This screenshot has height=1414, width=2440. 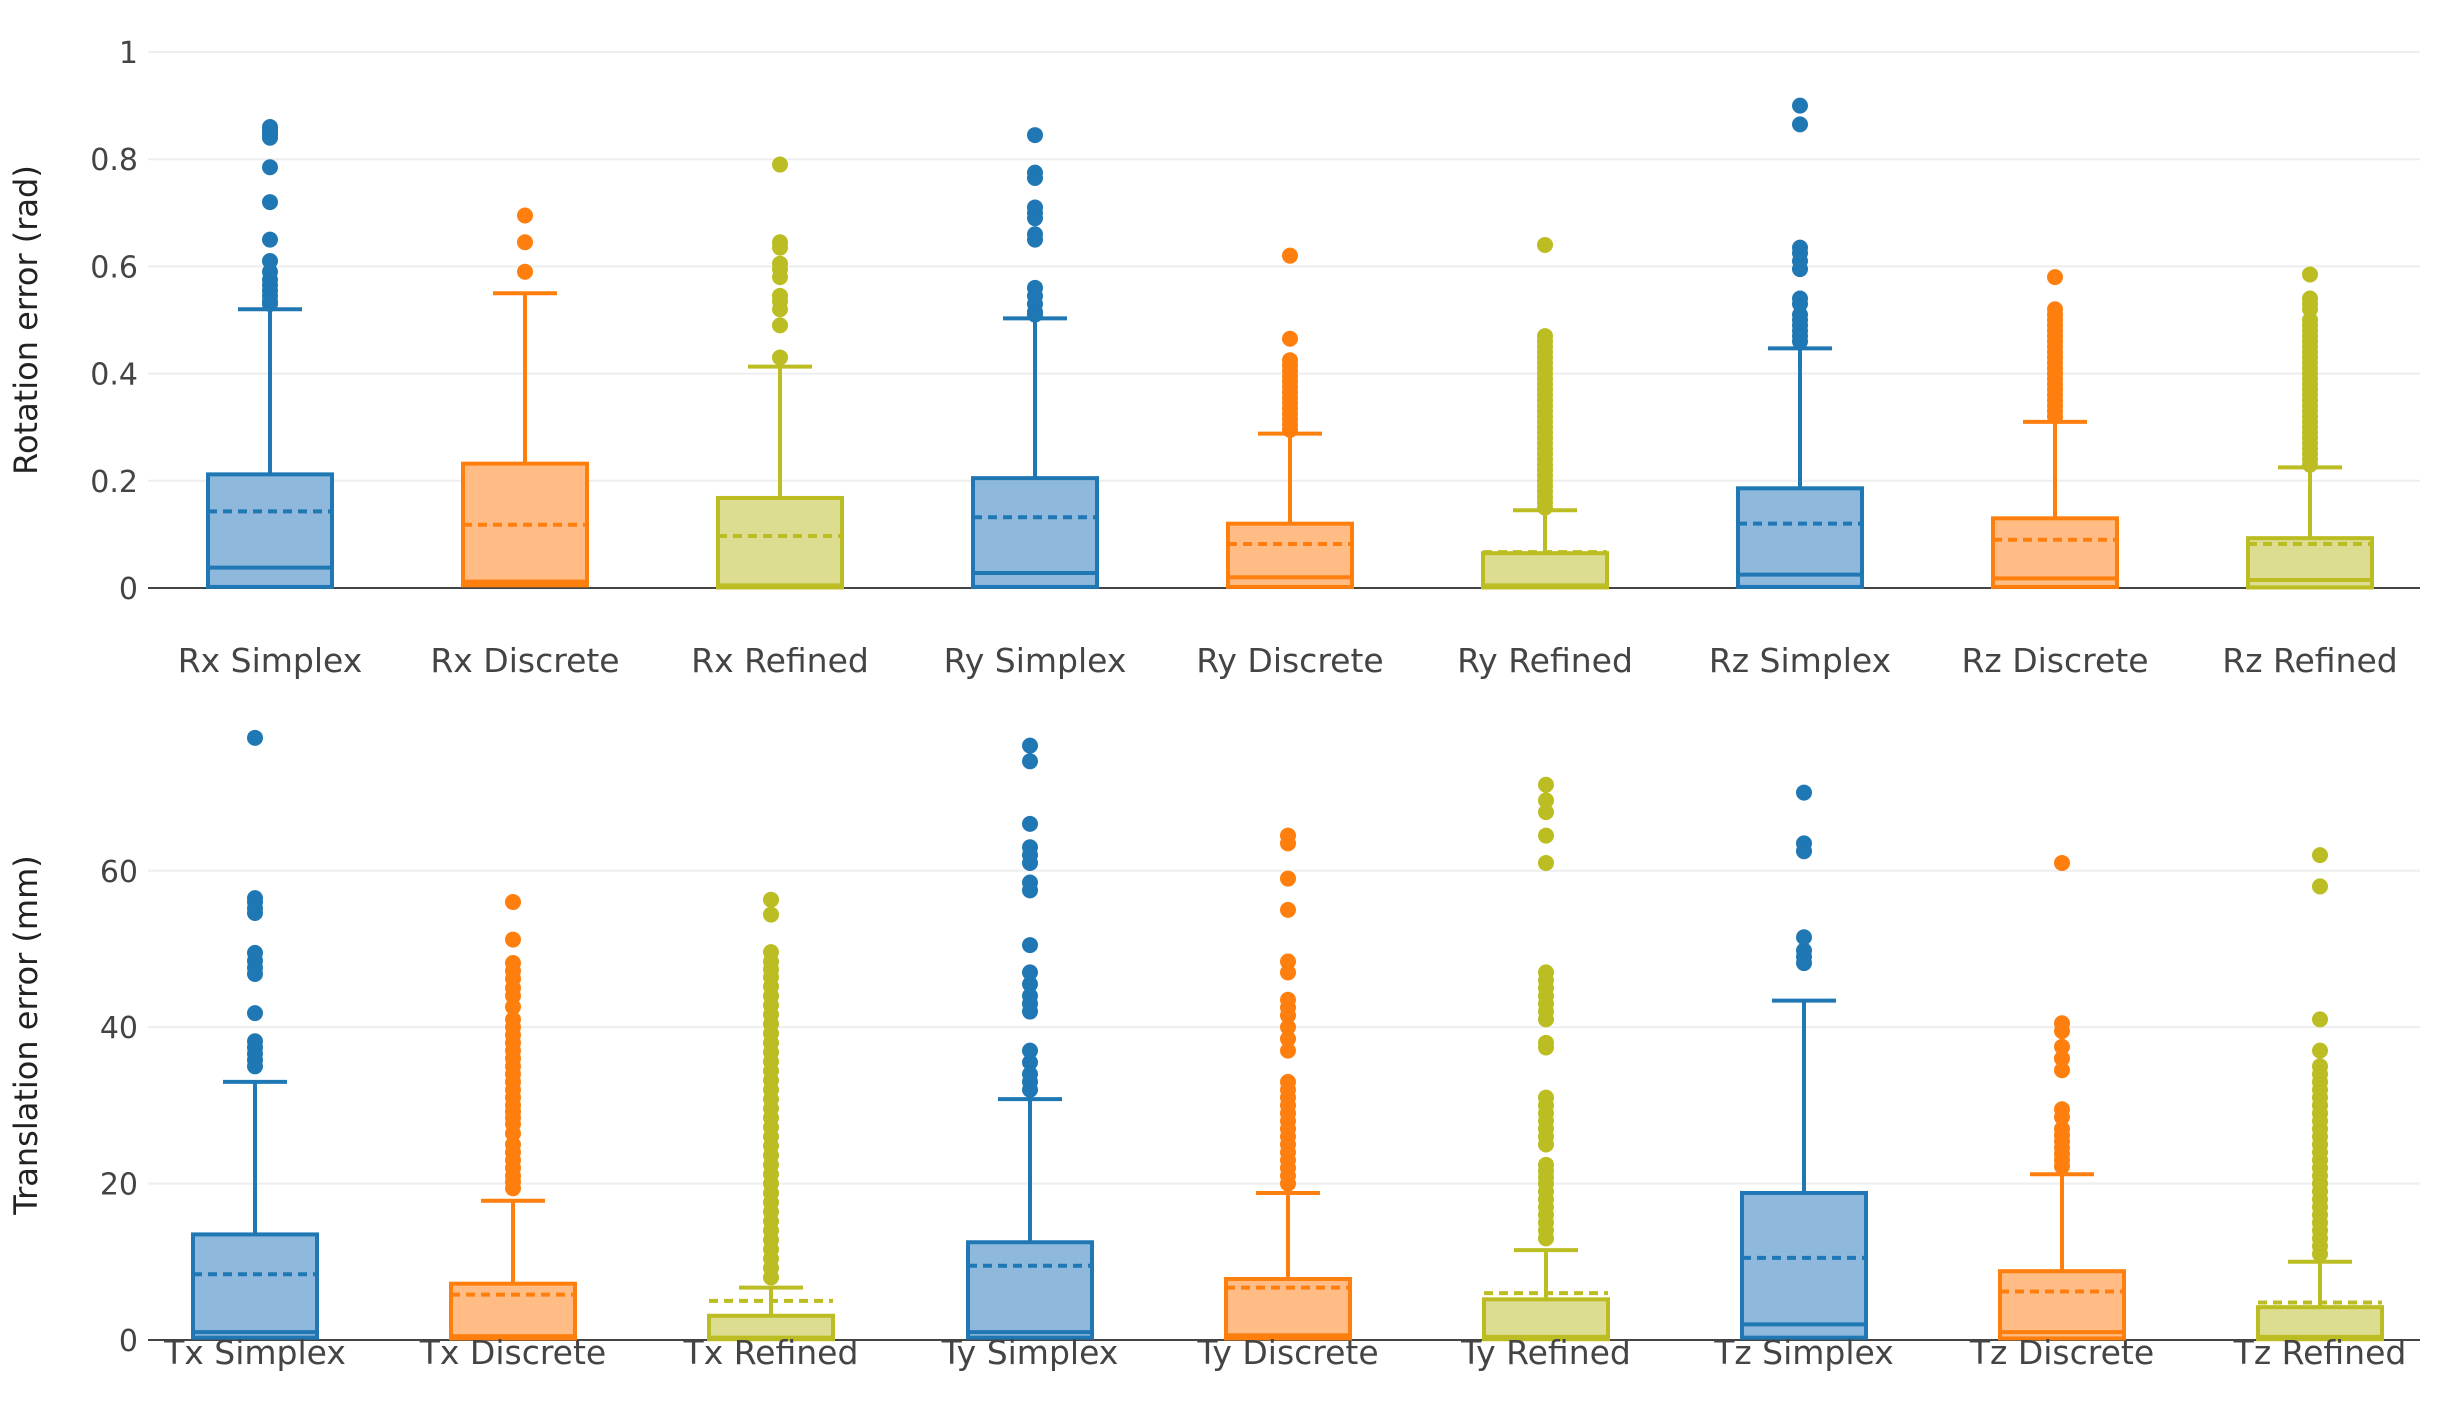 I want to click on box-tx-simplex, so click(x=255, y=1034).